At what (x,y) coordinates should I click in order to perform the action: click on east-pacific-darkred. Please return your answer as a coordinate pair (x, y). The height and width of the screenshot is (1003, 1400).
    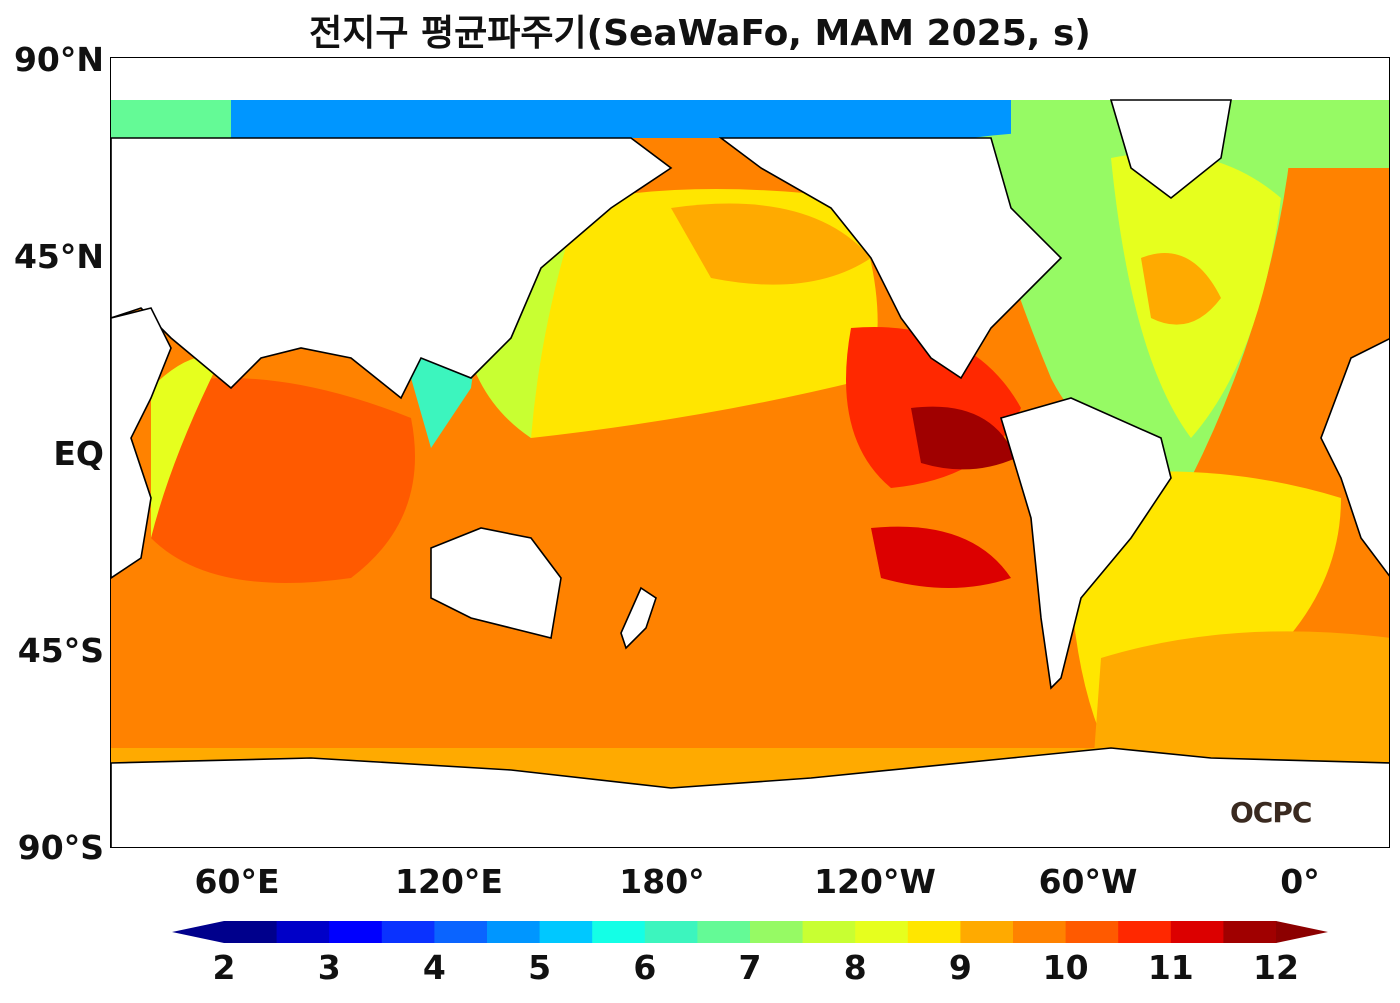
    Looking at the image, I should click on (963, 438).